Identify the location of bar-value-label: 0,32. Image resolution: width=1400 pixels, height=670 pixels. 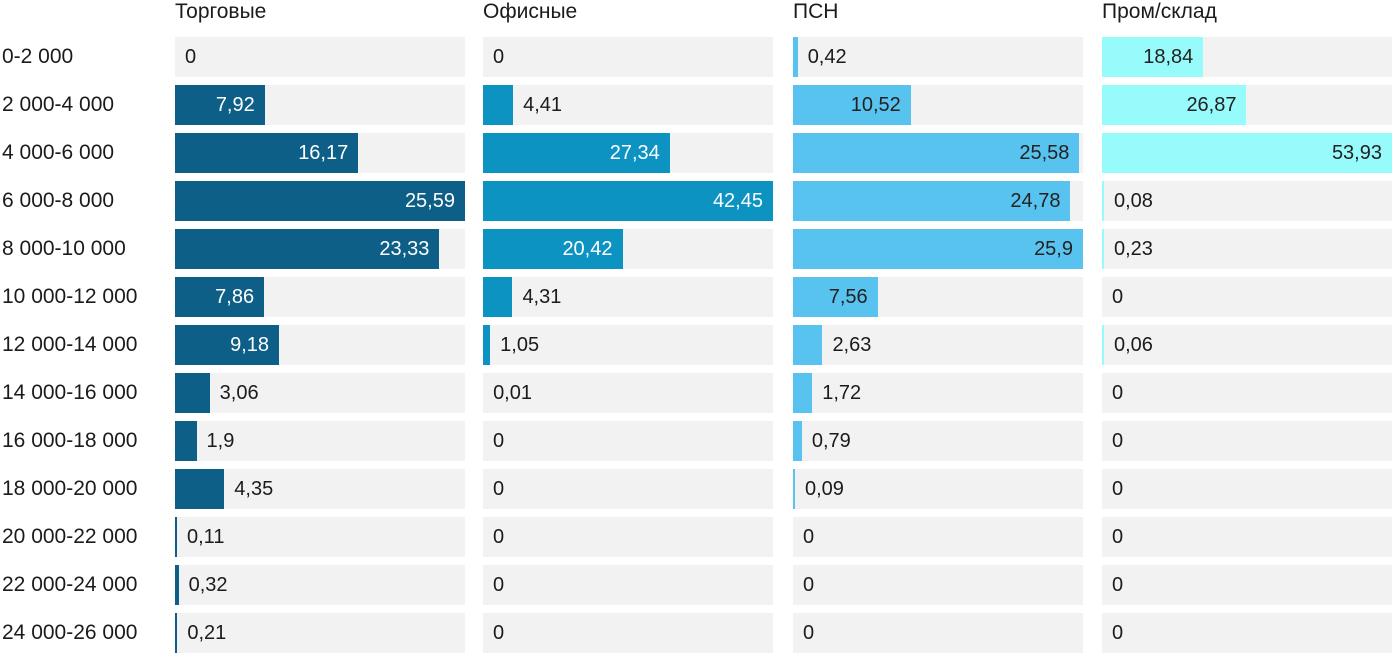
(208, 585).